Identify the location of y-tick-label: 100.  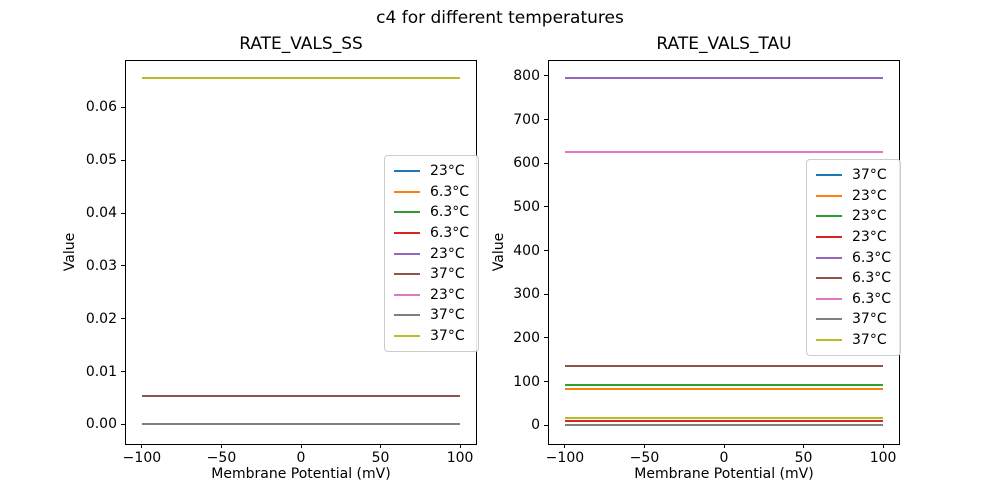
(526, 381).